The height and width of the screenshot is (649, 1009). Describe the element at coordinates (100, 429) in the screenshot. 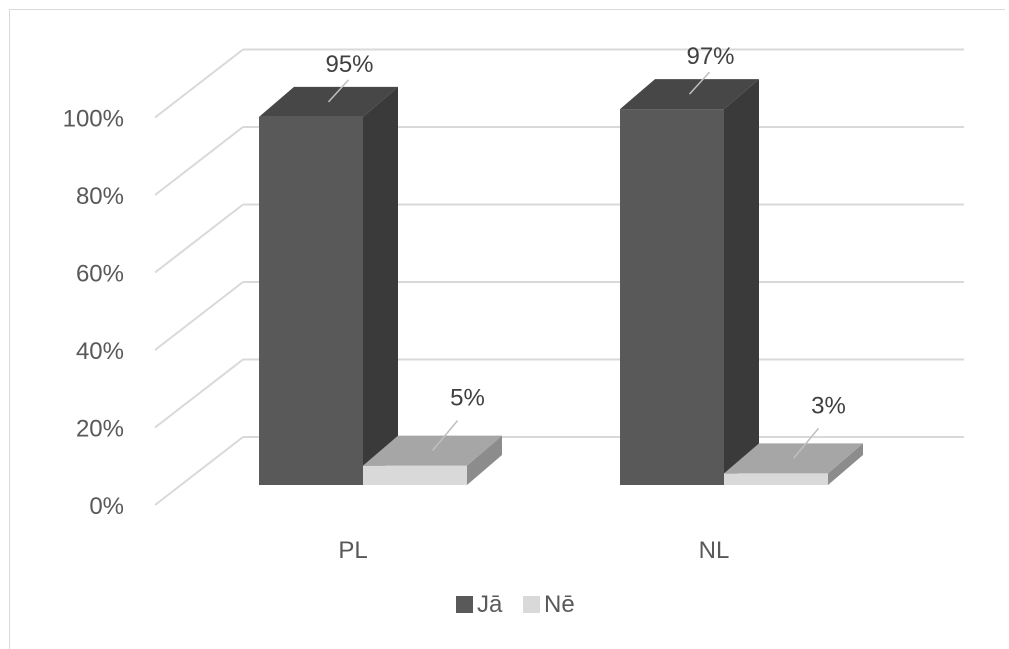

I see `y-tick-label: 20%` at that location.